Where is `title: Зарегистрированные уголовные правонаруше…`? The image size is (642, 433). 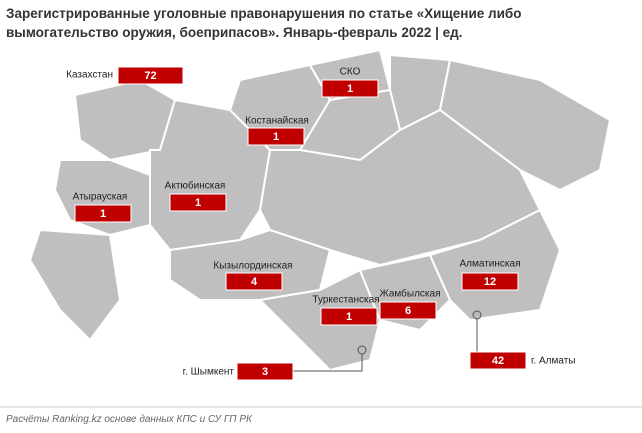 title: Зарегистрированные уголовные правонаруше… is located at coordinates (264, 23).